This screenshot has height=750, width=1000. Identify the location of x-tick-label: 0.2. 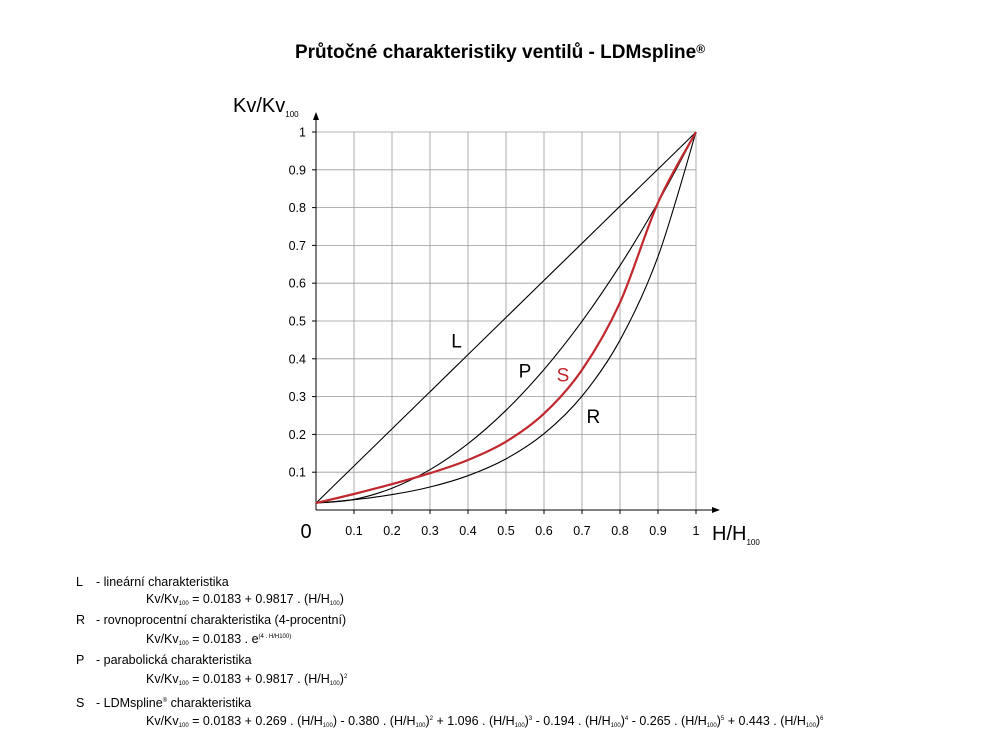
(391, 531).